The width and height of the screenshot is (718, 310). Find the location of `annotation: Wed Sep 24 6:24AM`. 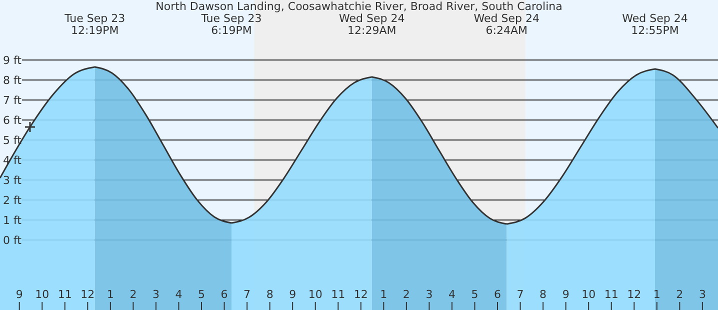

annotation: Wed Sep 24 6:24AM is located at coordinates (507, 24).